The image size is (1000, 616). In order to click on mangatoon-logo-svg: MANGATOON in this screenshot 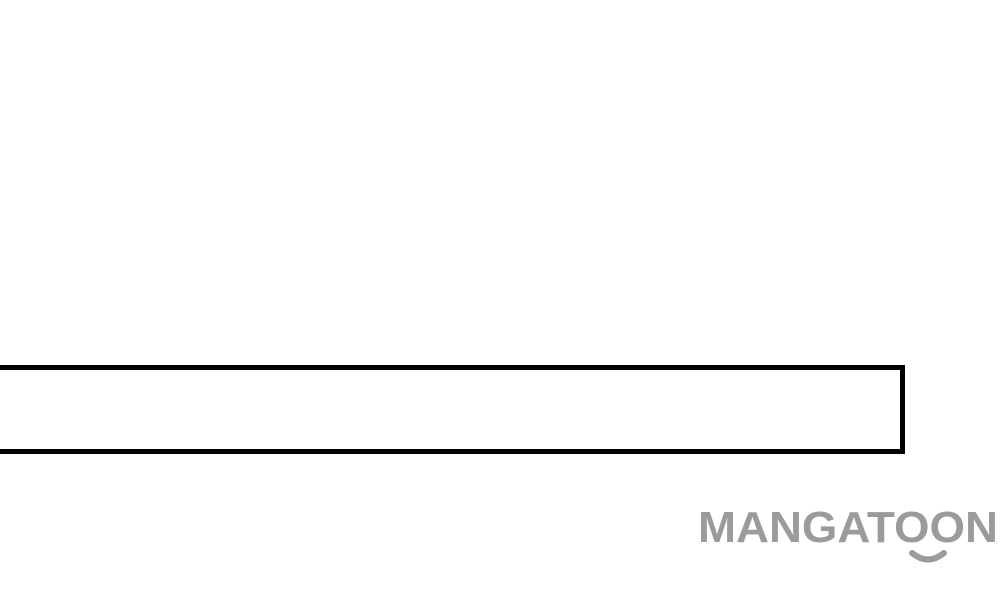, I will do `click(848, 533)`.